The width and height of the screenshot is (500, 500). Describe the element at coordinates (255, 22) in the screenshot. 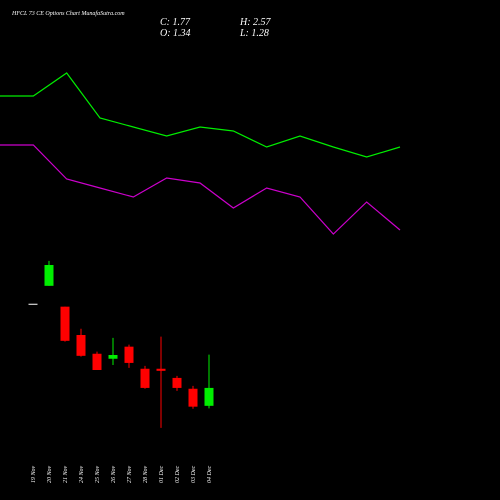

I see `high-label: H: 2.57` at that location.